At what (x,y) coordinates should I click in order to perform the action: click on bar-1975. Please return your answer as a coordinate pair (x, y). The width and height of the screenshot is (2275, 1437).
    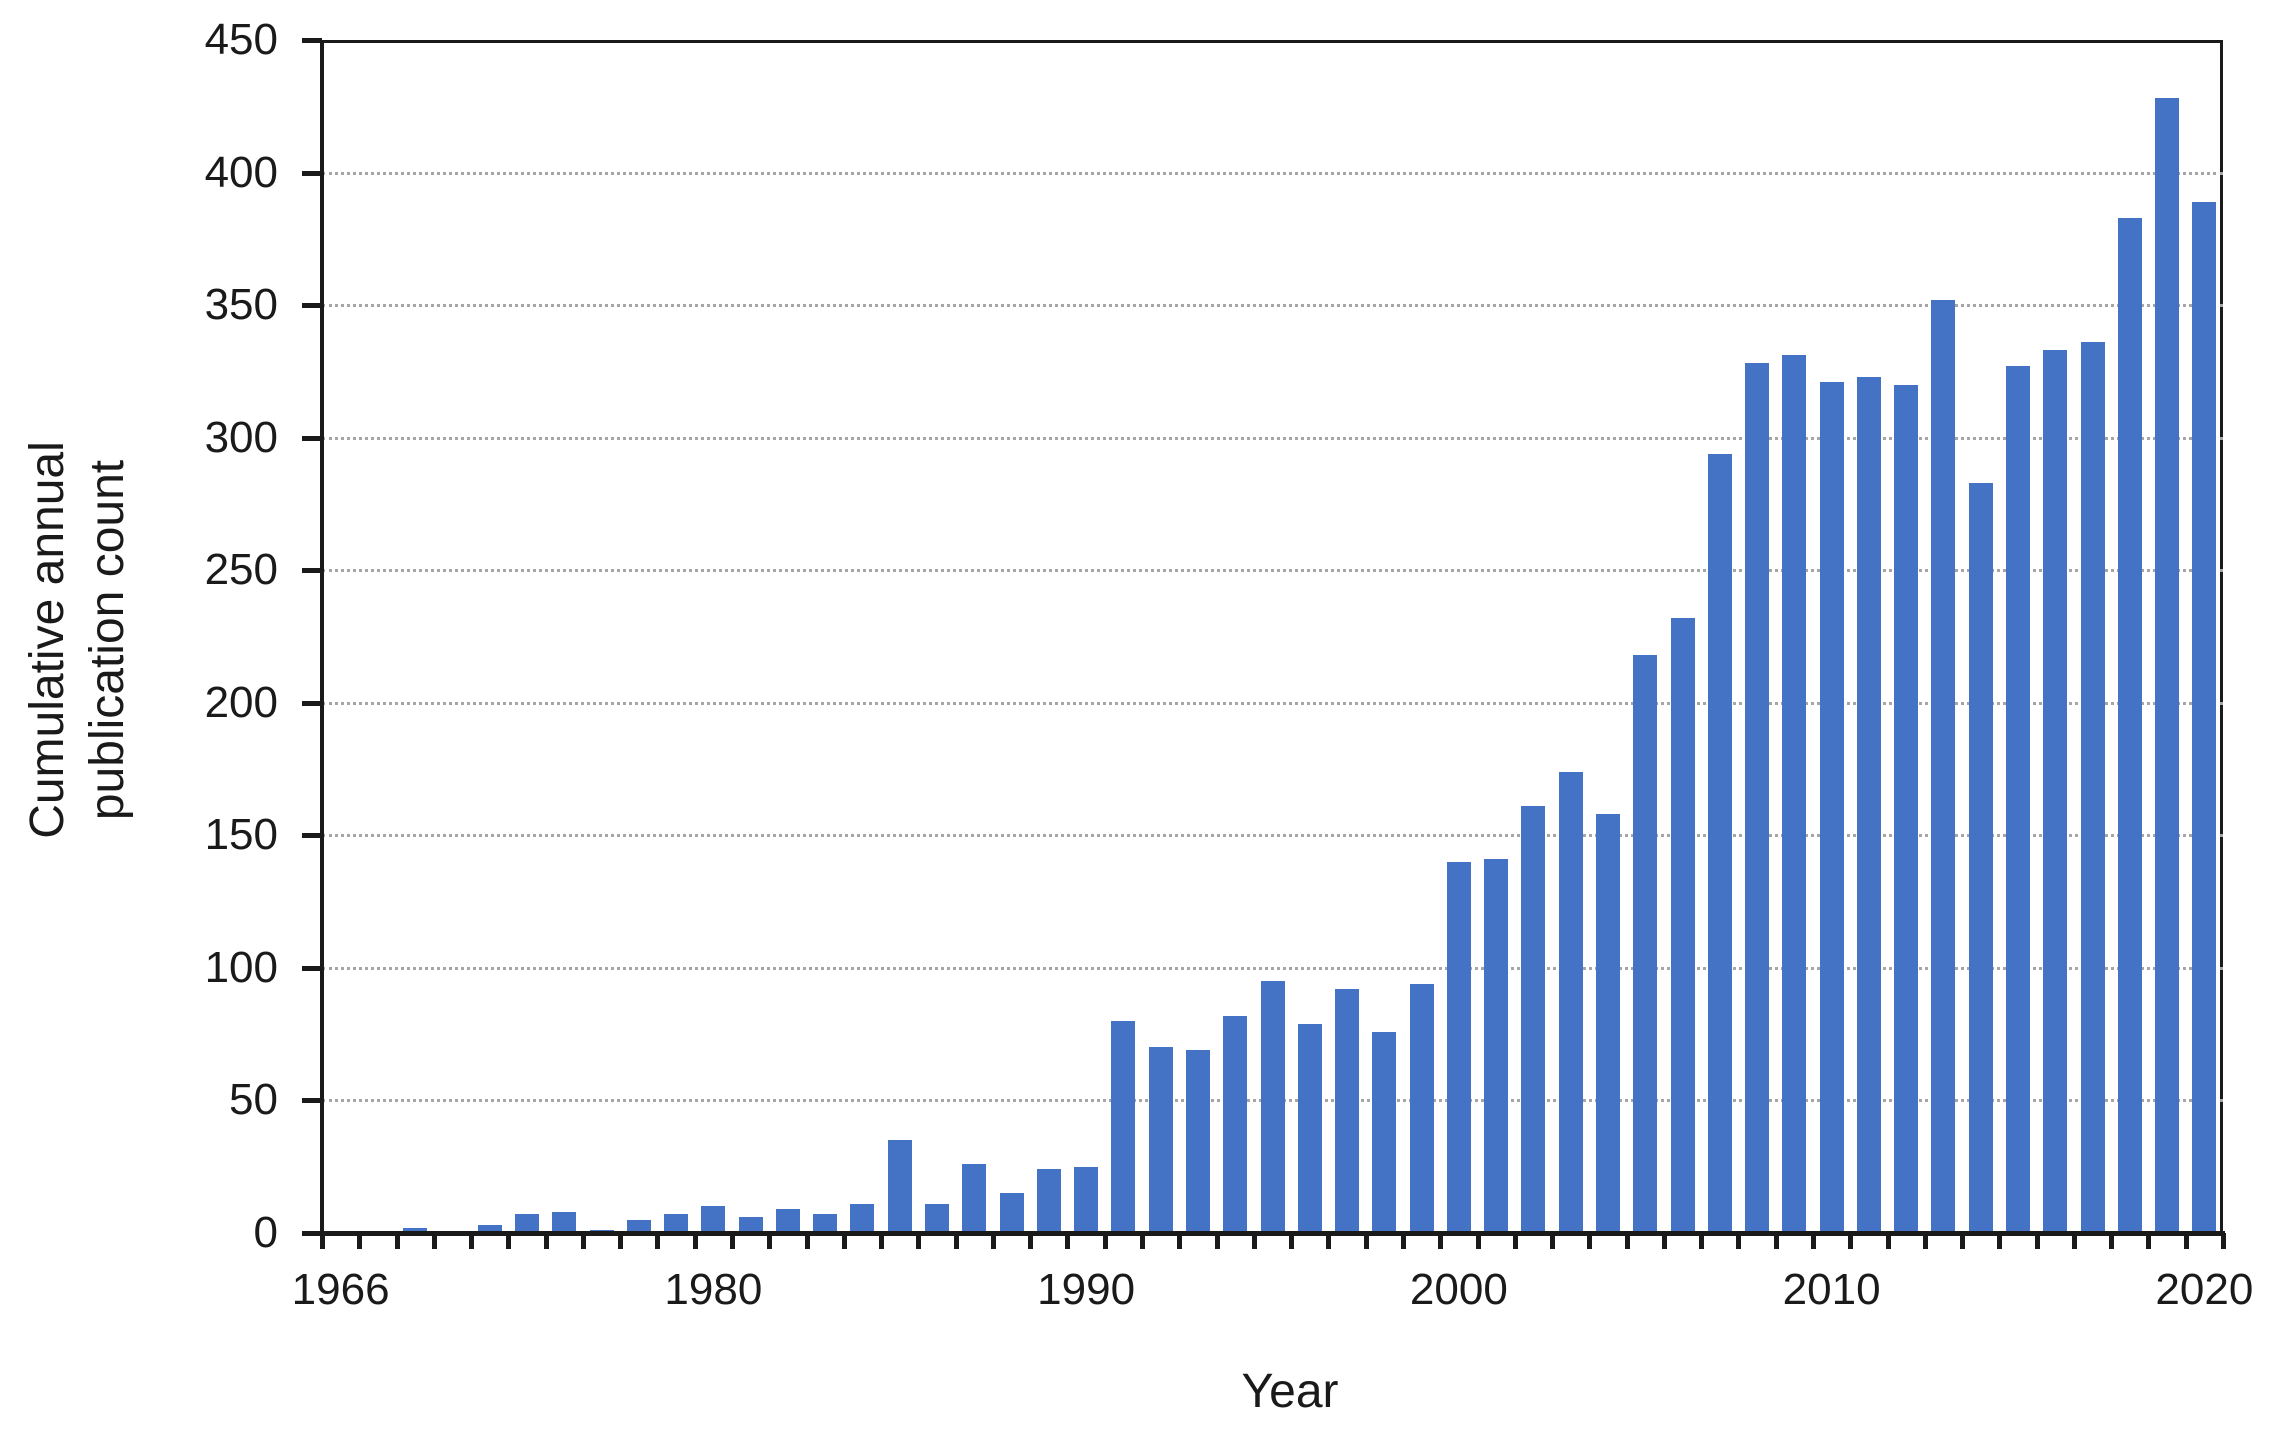
    Looking at the image, I should click on (527, 1223).